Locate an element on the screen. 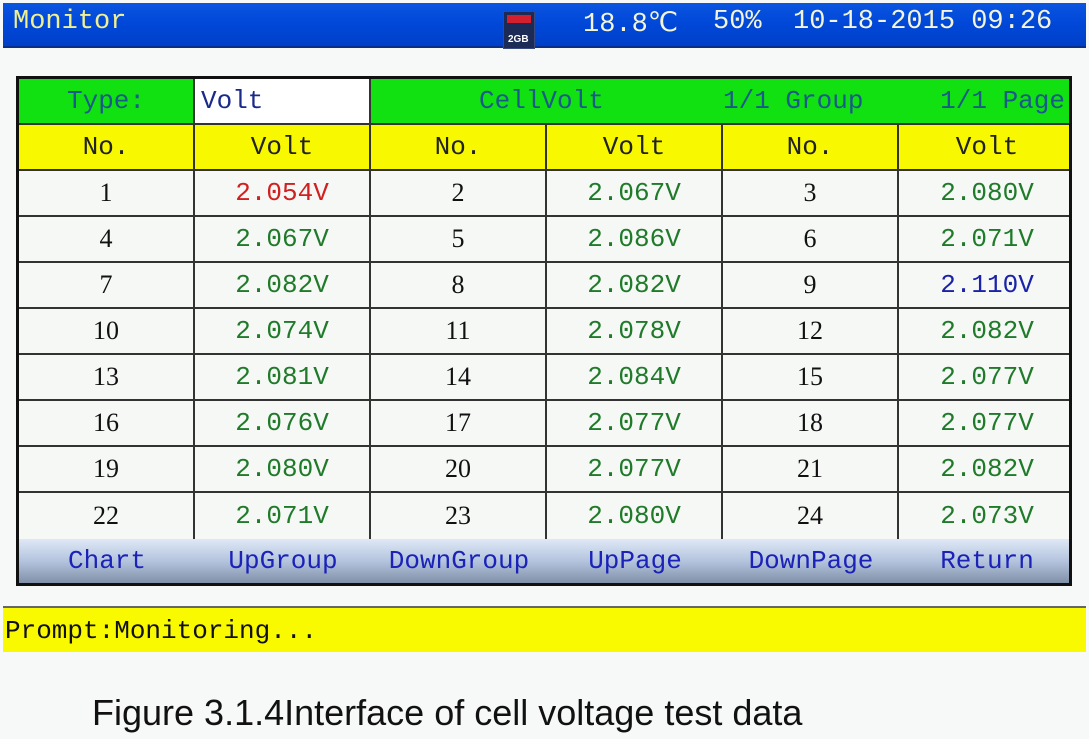  table-row: 22 2.071V 23 2.080V 24 2.073V is located at coordinates (544, 516).